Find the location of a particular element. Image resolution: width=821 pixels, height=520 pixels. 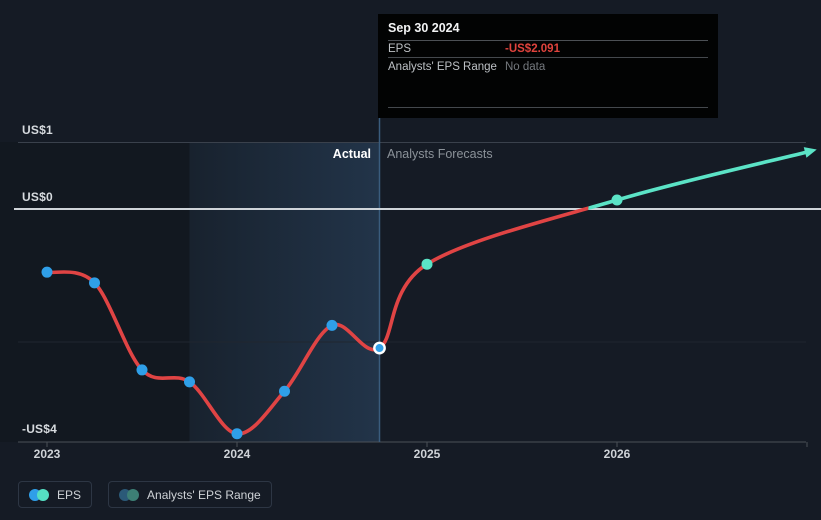

tooltip-range-value: No data is located at coordinates (525, 66).